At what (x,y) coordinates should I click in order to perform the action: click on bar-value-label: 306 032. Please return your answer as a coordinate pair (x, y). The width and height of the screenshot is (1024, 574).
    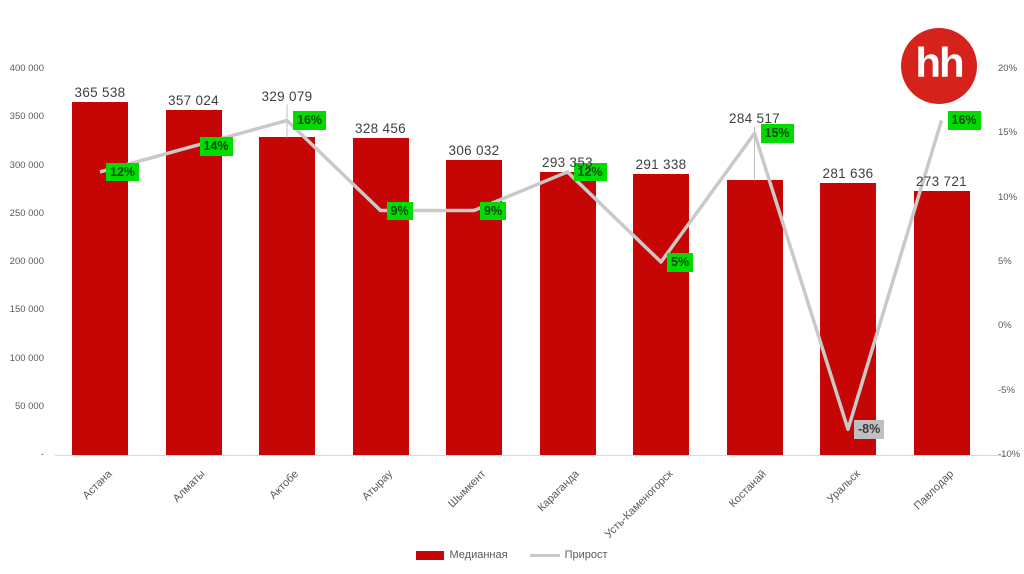
    Looking at the image, I should click on (474, 150).